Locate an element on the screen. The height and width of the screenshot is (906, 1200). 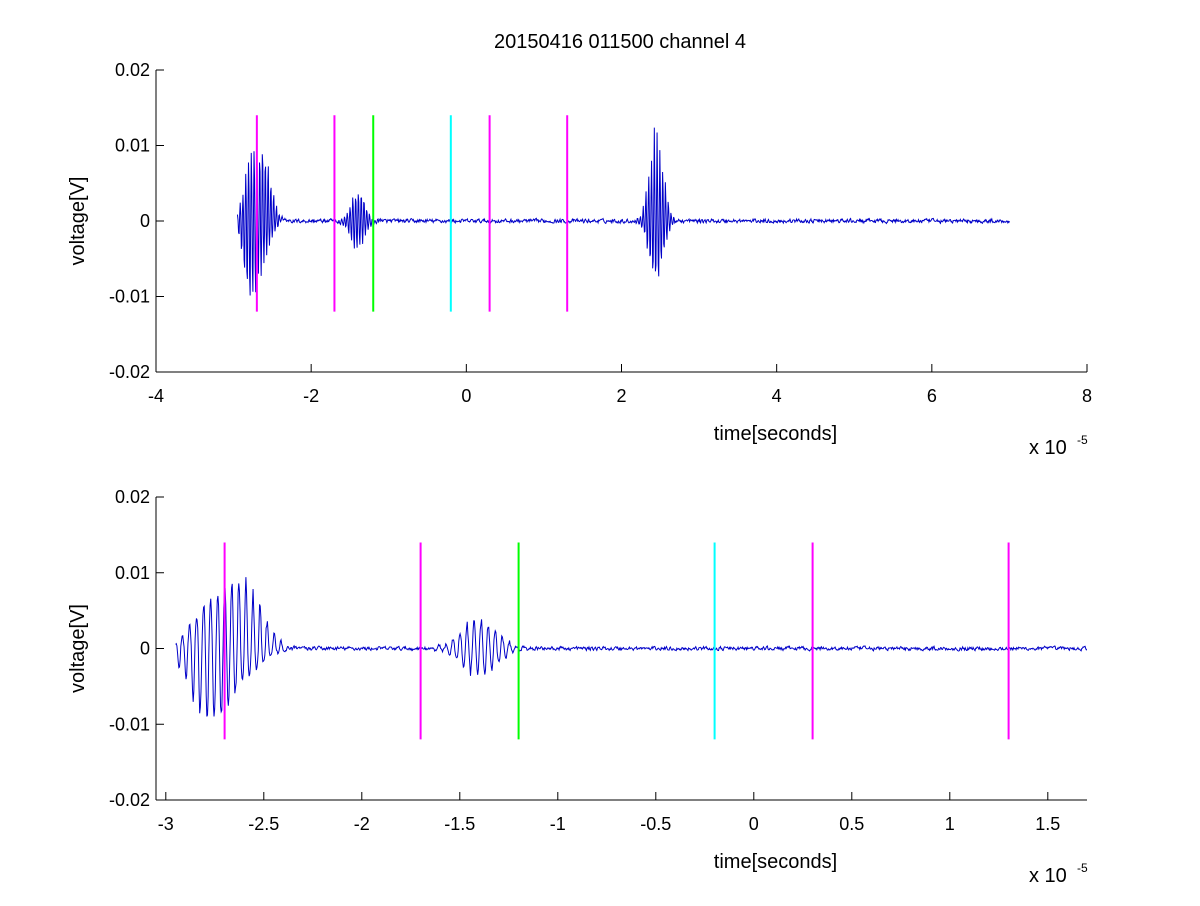
x-tick-label: 8 is located at coordinates (1087, 396).